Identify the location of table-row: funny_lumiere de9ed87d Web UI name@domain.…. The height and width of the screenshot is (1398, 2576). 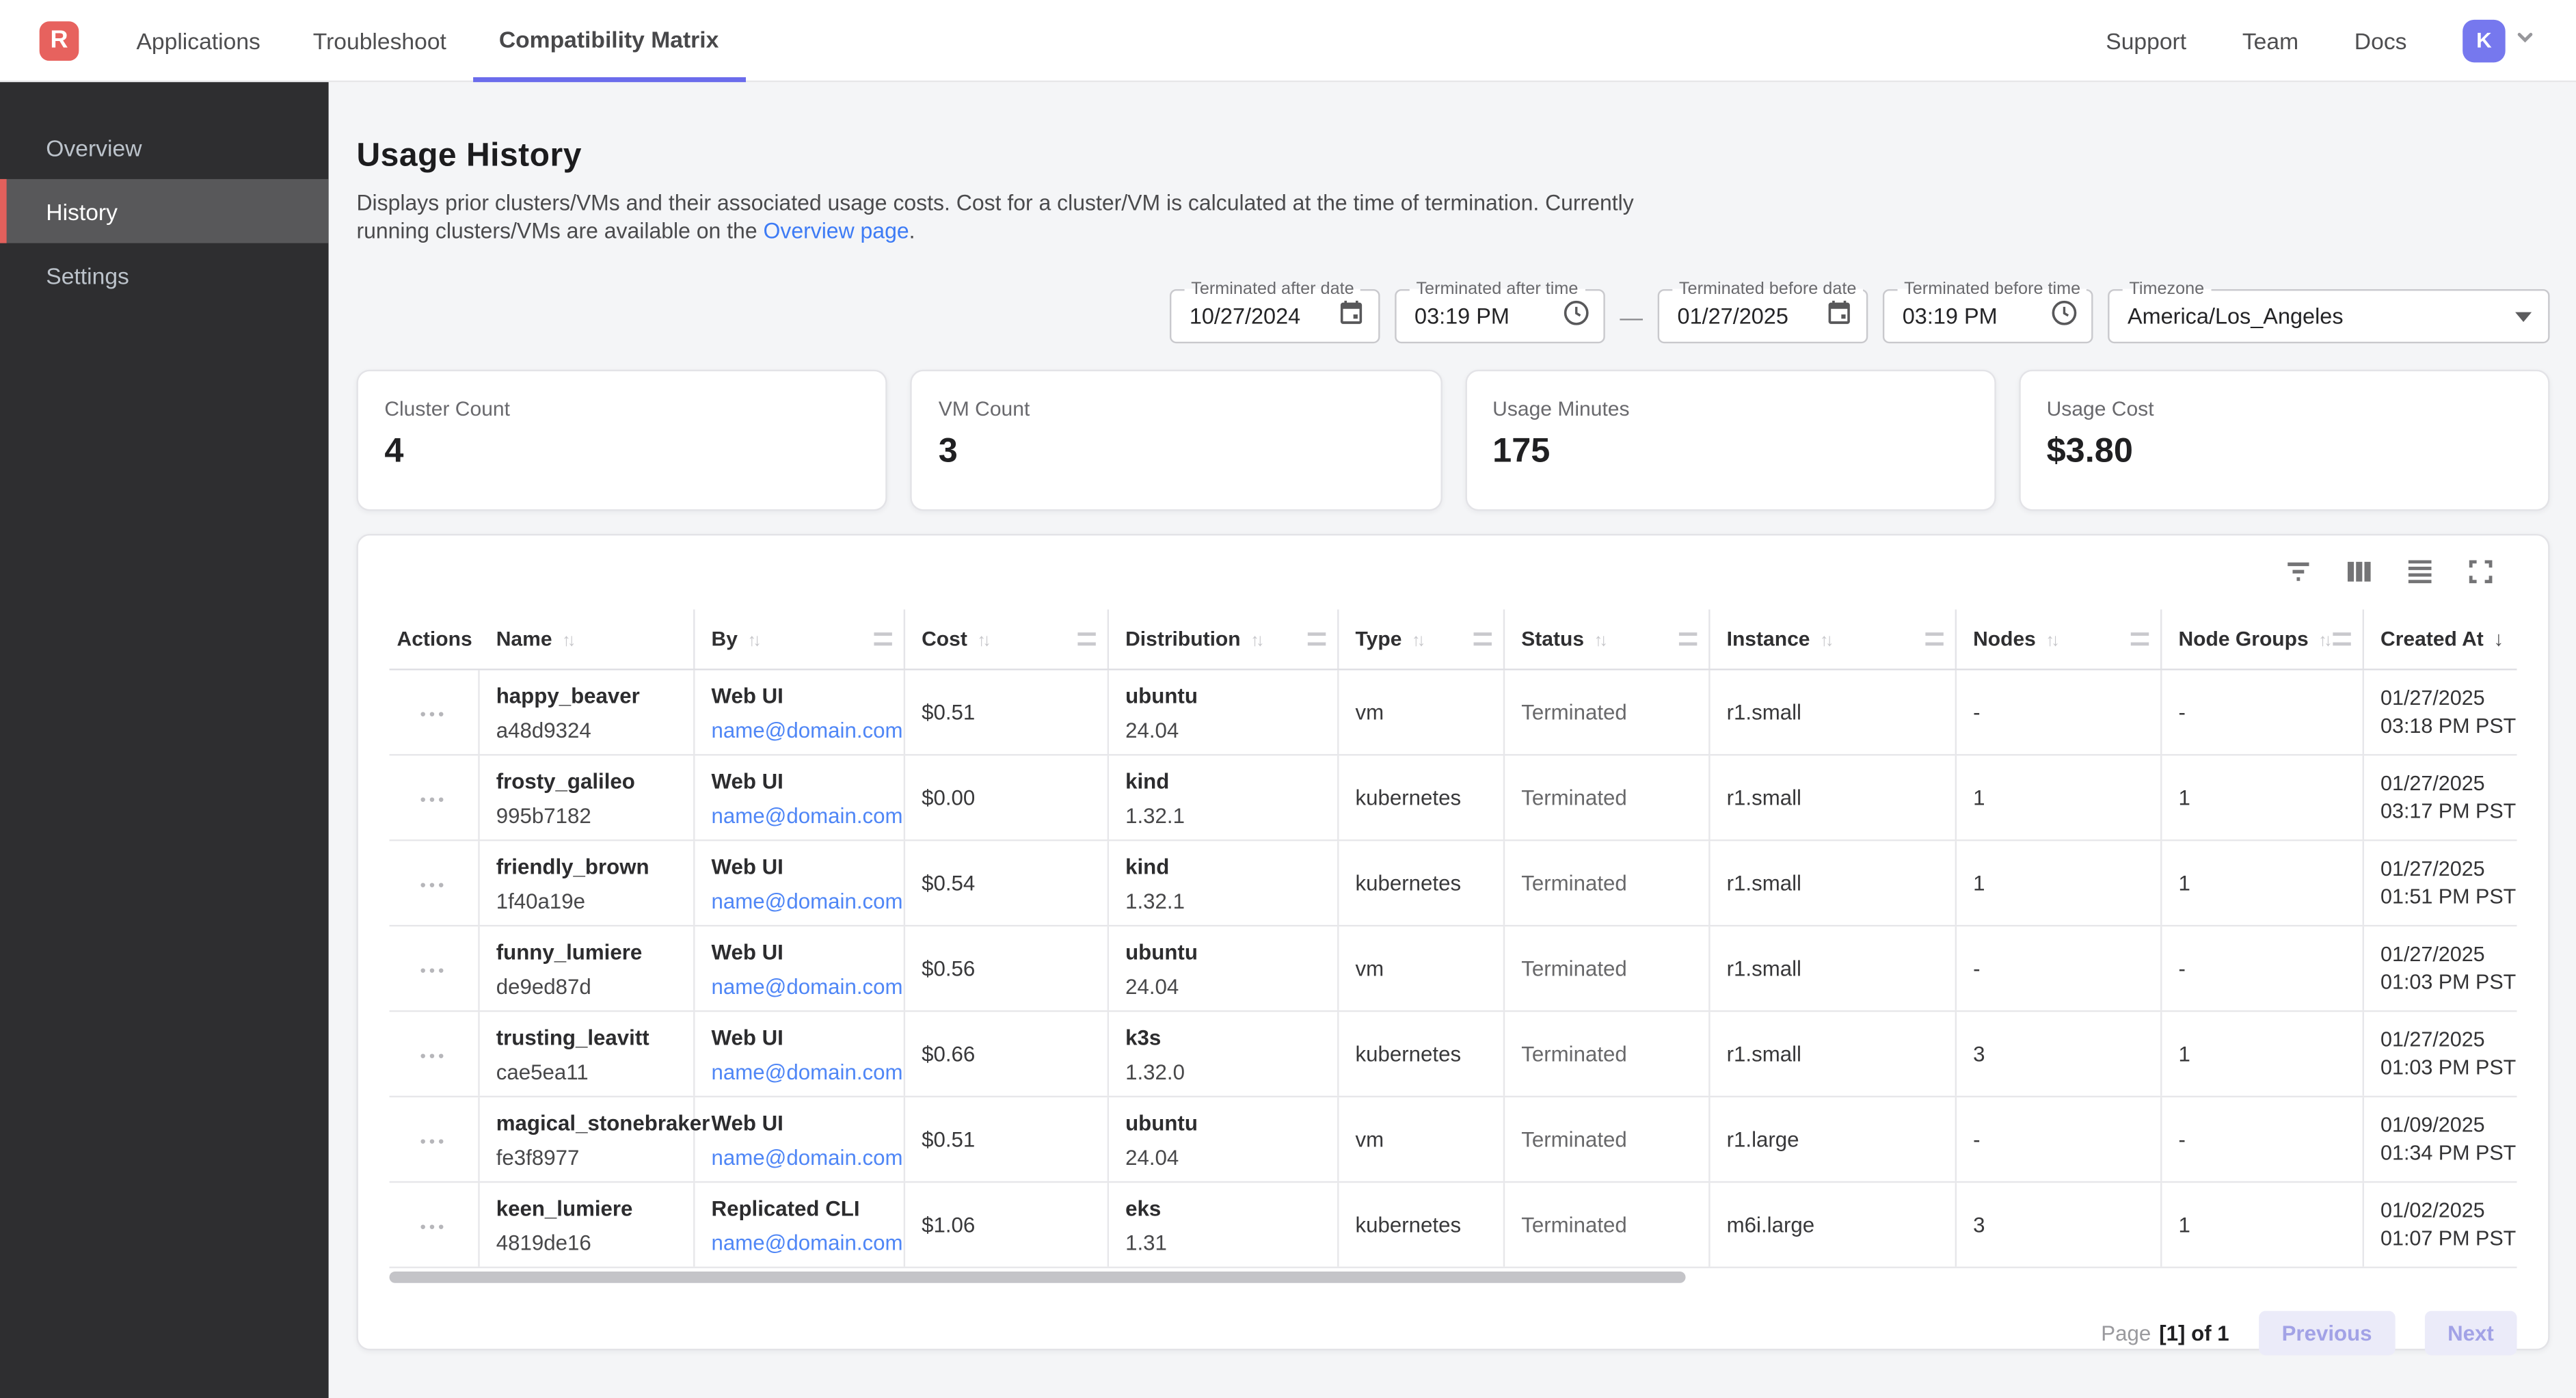
(1453, 969).